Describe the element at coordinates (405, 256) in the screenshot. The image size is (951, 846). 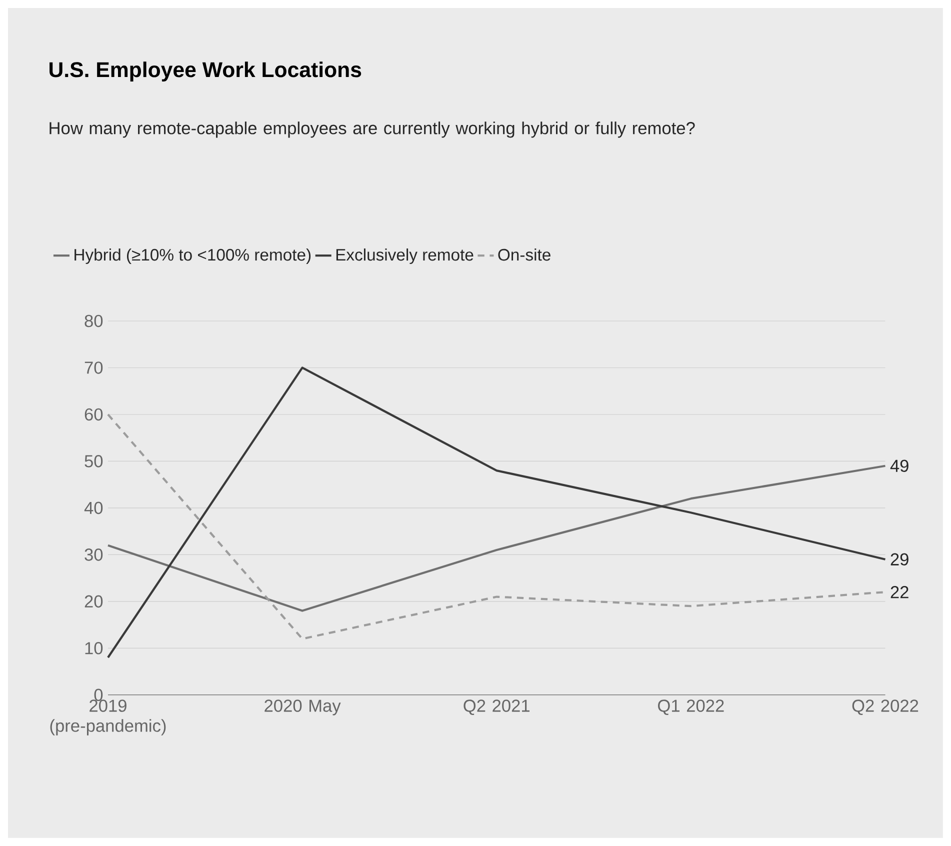
I see `legend-label: Exclusively remote` at that location.